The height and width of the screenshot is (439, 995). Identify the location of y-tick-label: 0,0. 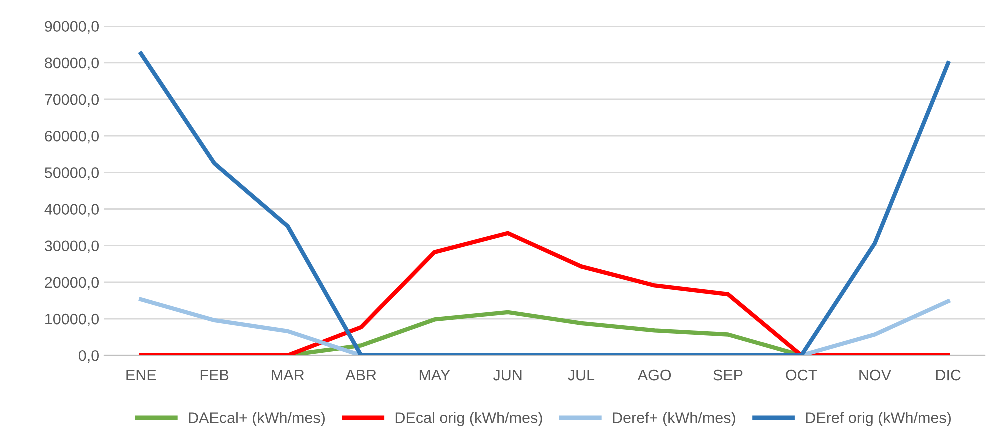
(89, 357).